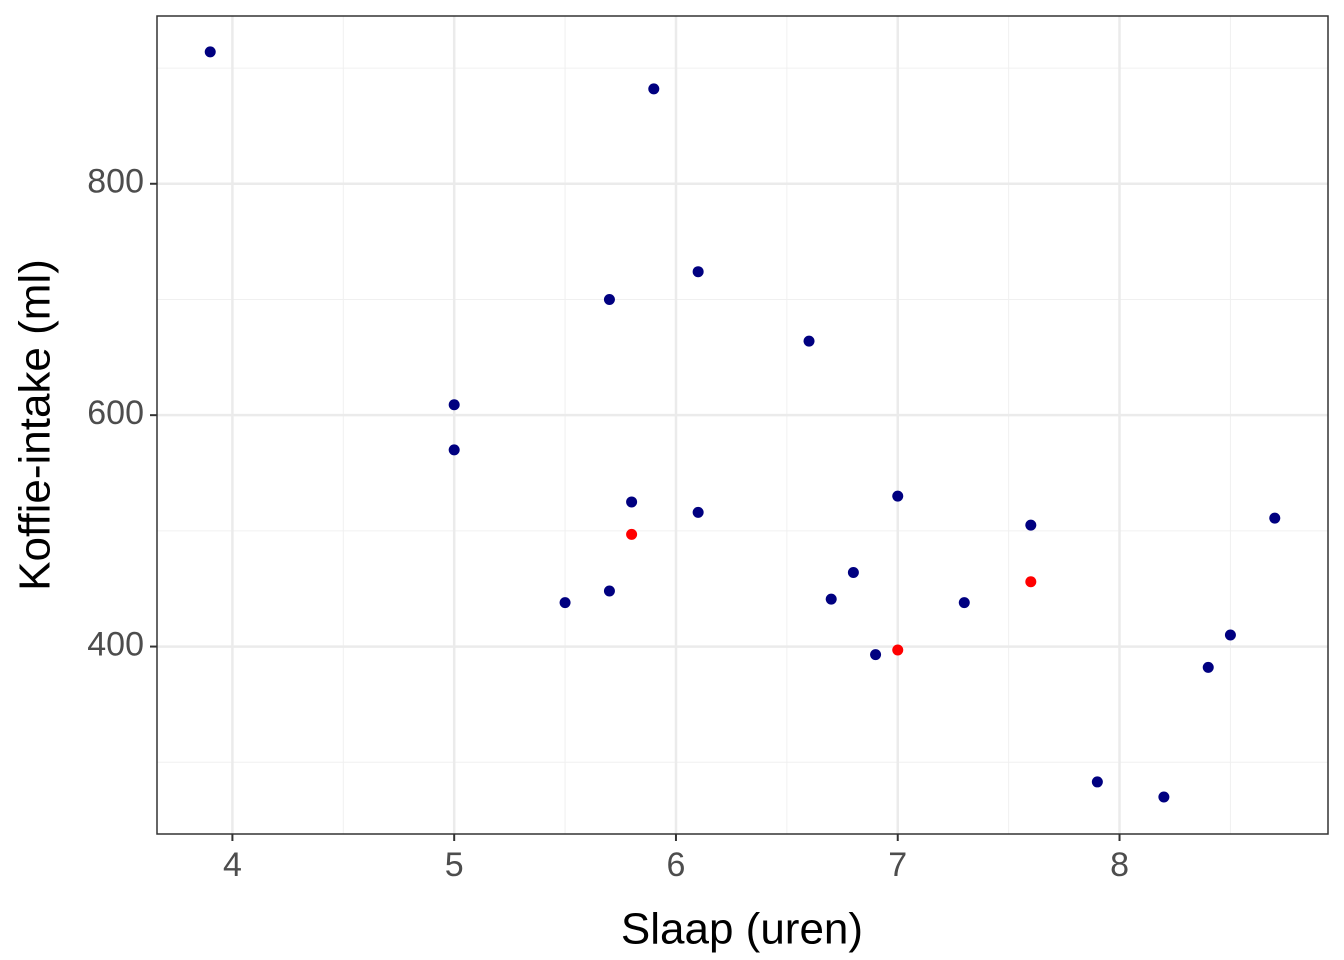 The image size is (1344, 960). I want to click on x-tick-label: 8, so click(1119, 865).